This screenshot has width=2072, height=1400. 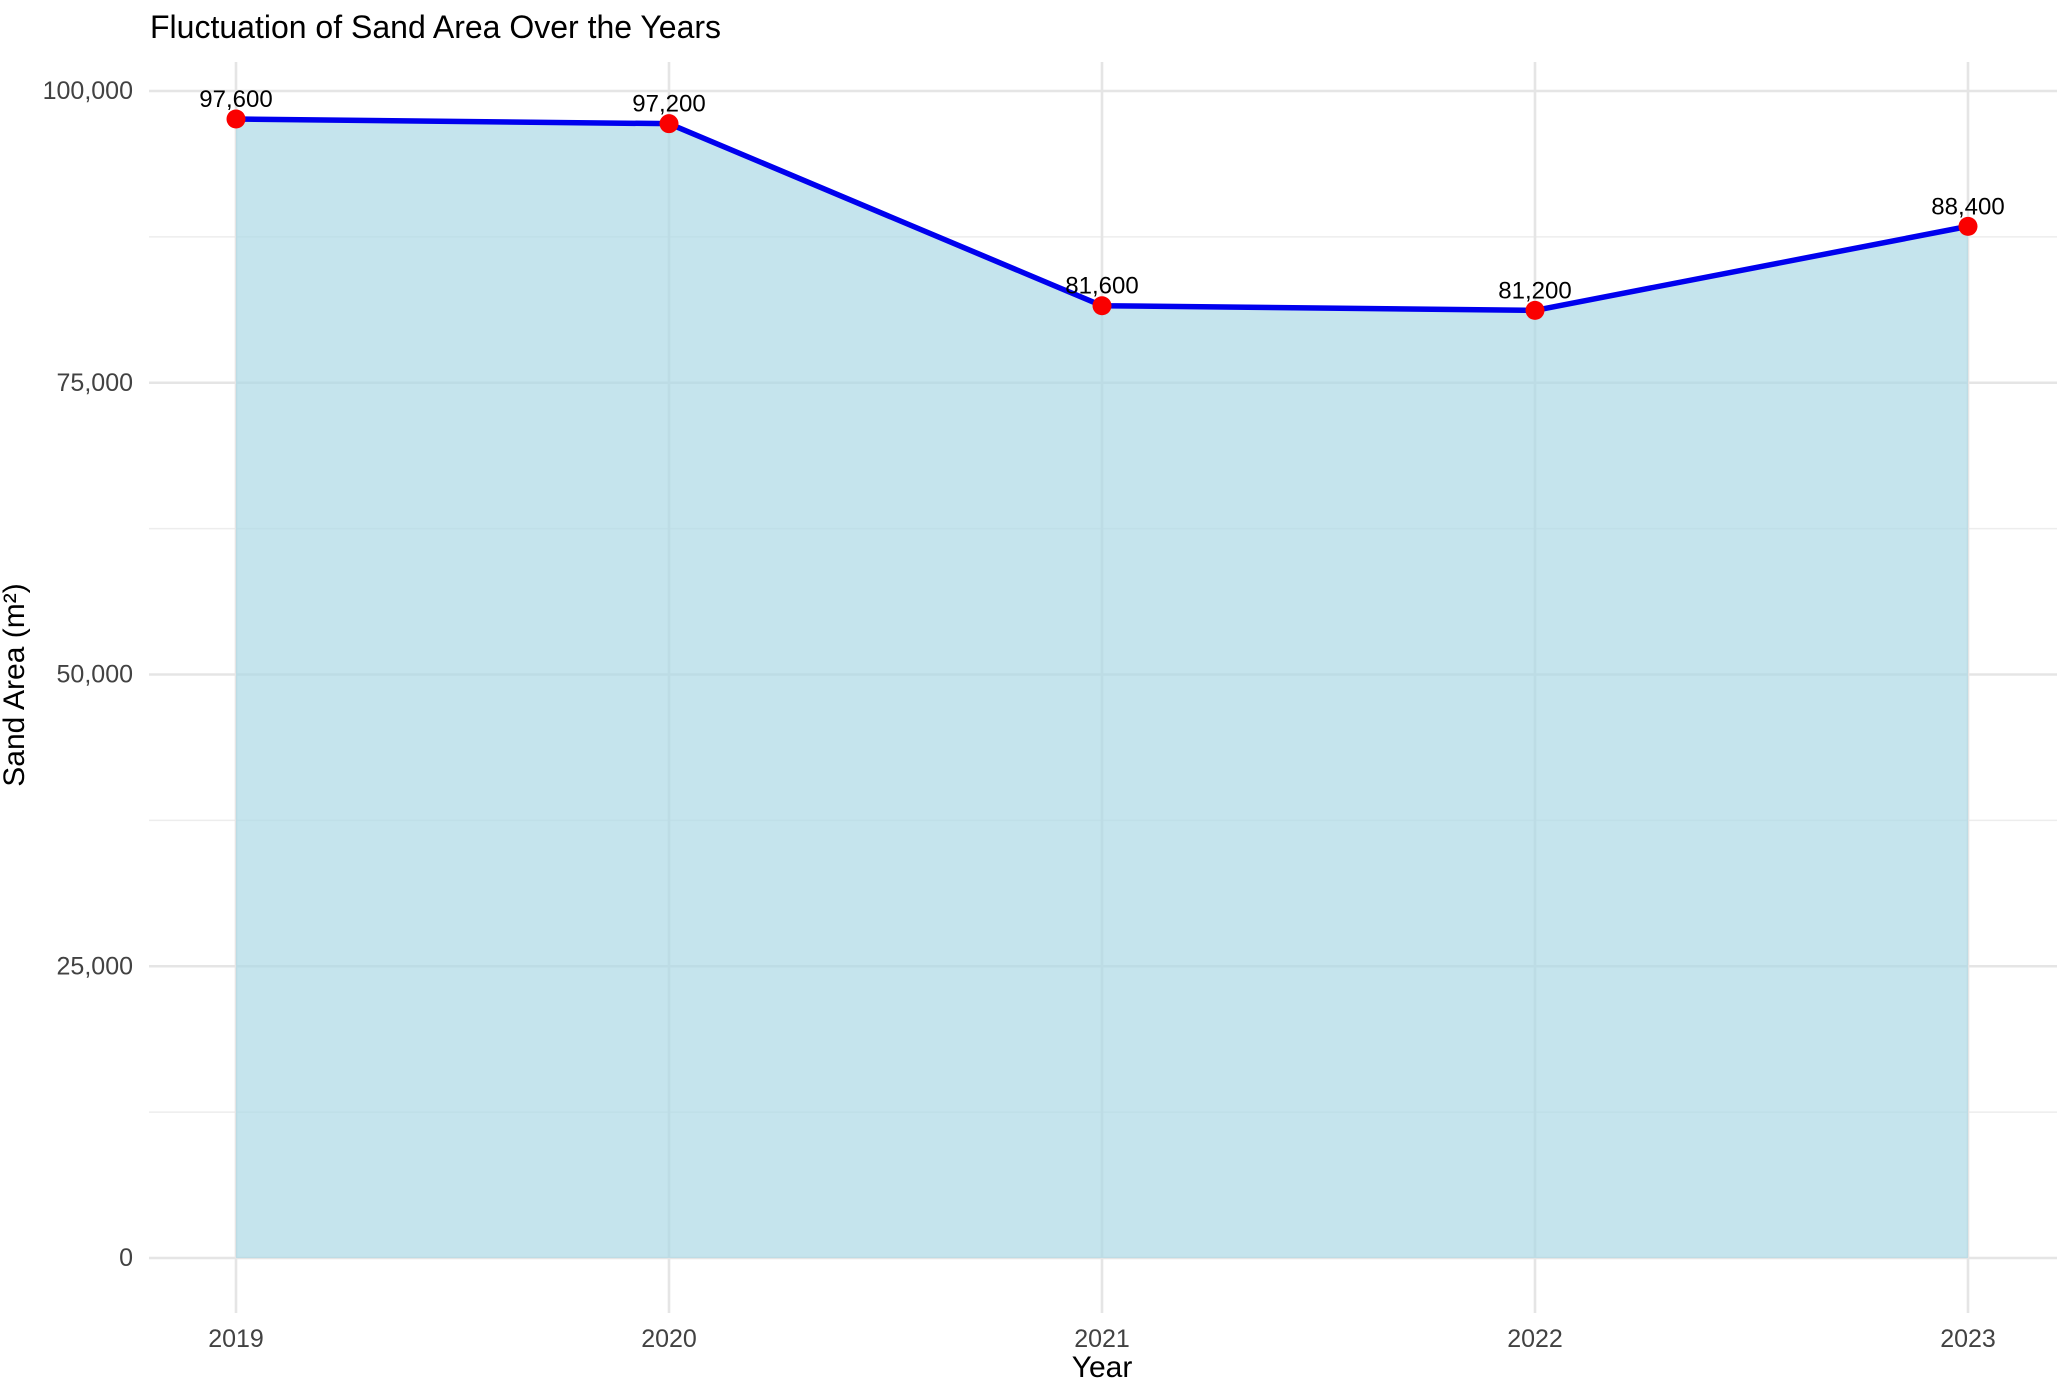 What do you see at coordinates (235, 99) in the screenshot?
I see `data-point-label: 97,600` at bounding box center [235, 99].